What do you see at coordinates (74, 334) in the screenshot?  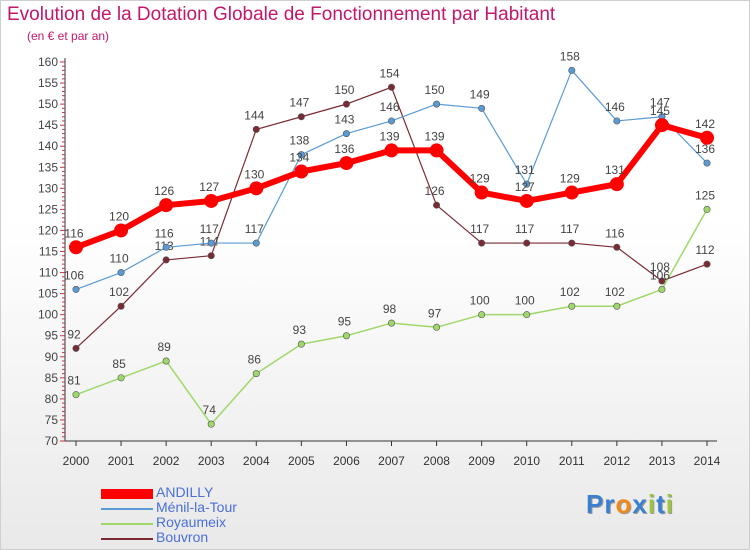 I see `data-label-bouvron: 92` at bounding box center [74, 334].